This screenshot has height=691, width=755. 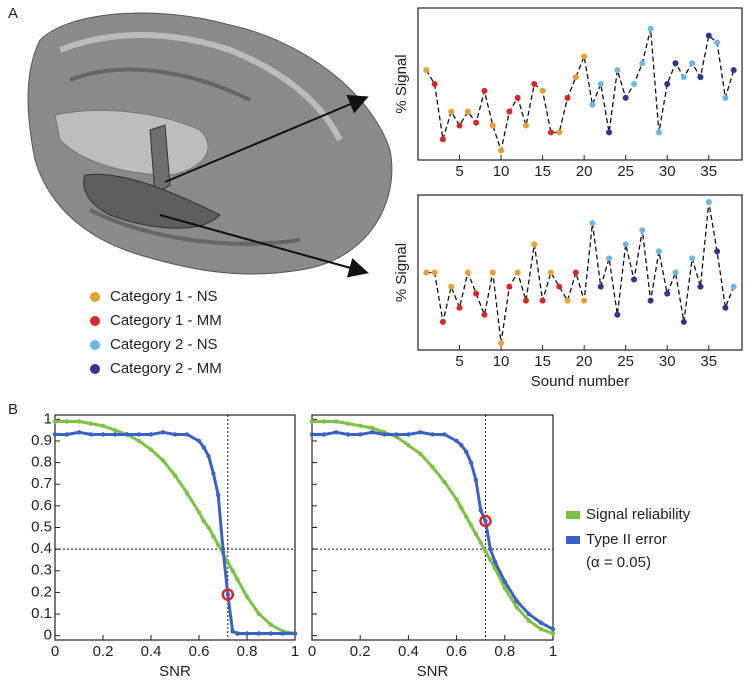 I want to click on legend-label: Category 2 - NS, so click(x=164, y=344).